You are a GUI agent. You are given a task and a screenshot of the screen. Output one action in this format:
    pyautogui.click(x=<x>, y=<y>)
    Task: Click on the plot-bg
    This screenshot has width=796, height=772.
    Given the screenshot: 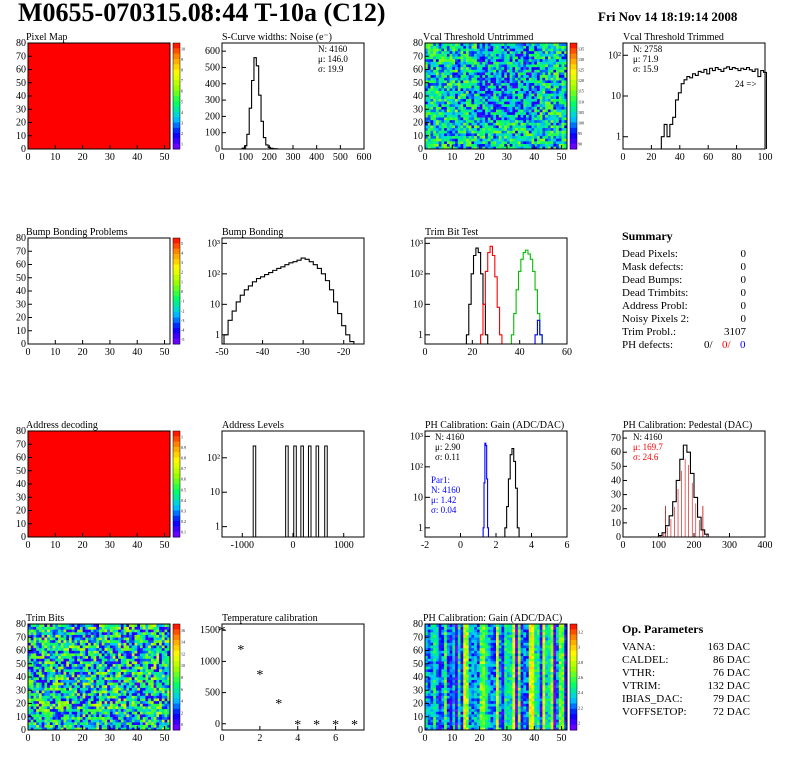 What is the action you would take?
    pyautogui.click(x=293, y=484)
    